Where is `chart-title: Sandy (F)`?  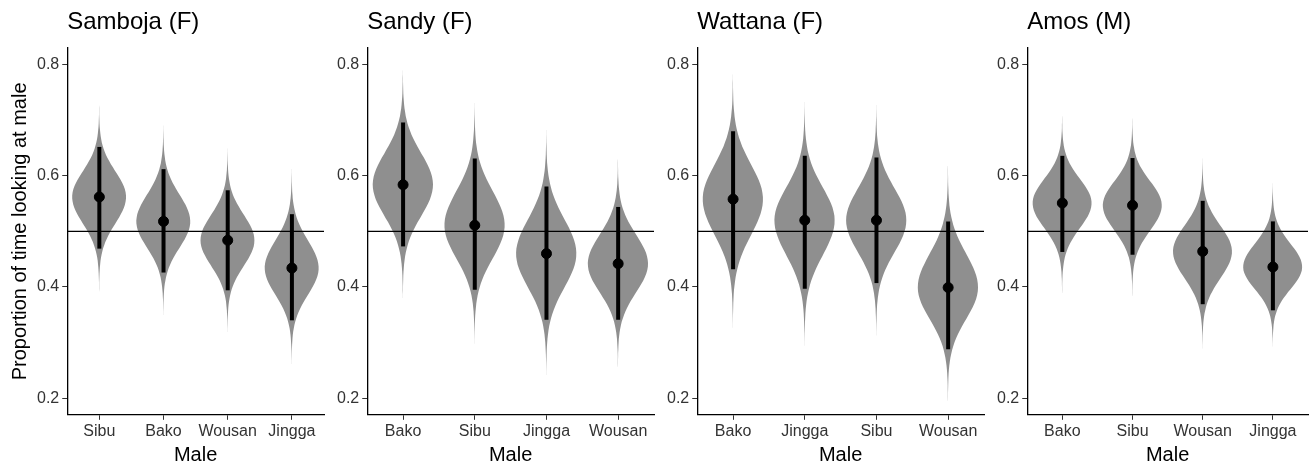 chart-title: Sandy (F) is located at coordinates (420, 20).